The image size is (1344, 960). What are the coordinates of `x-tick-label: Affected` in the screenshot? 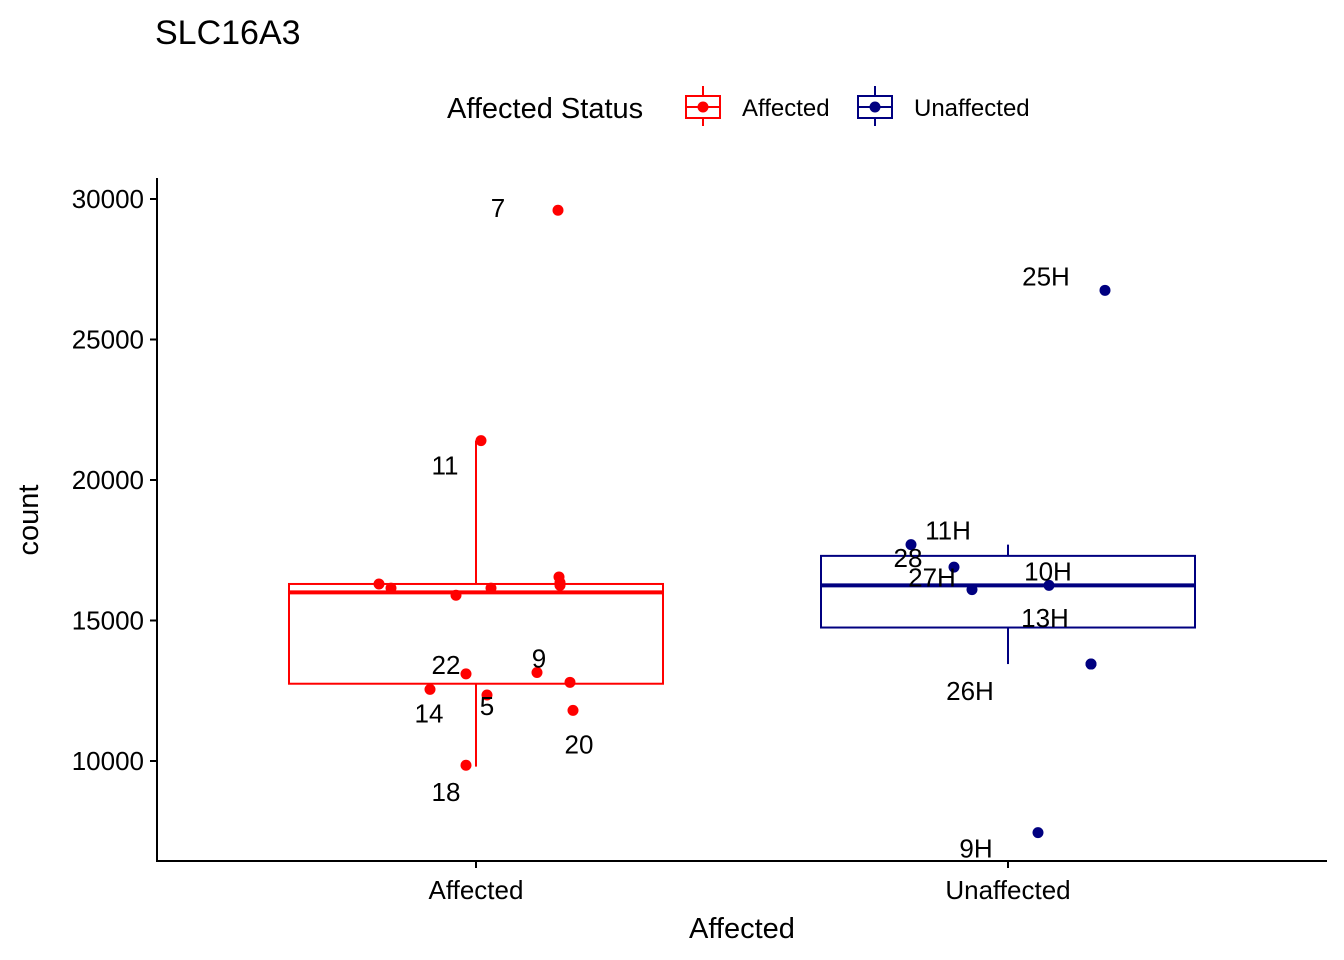 It's located at (476, 890).